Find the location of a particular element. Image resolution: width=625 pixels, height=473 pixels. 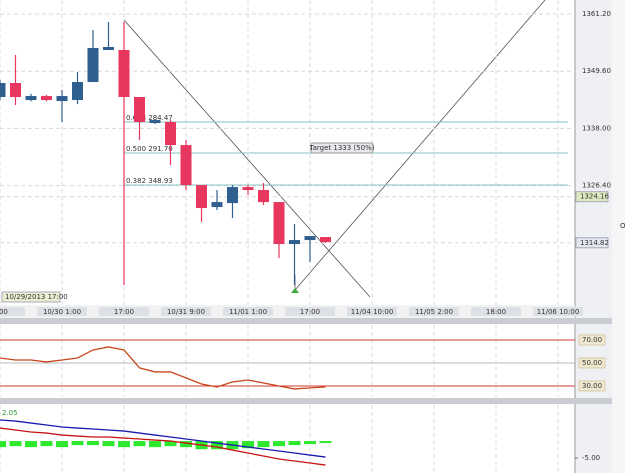

x-tick-label: 10/31 9:00 is located at coordinates (186, 312).